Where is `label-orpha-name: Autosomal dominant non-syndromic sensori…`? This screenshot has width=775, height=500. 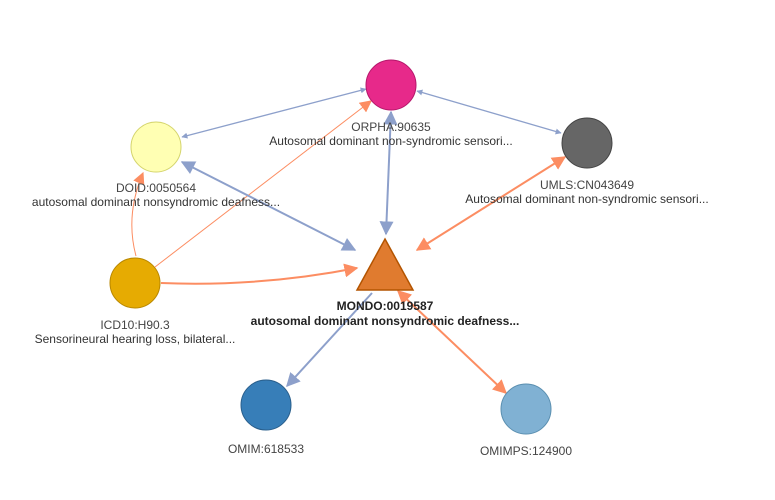 label-orpha-name: Autosomal dominant non-syndromic sensori… is located at coordinates (390, 141).